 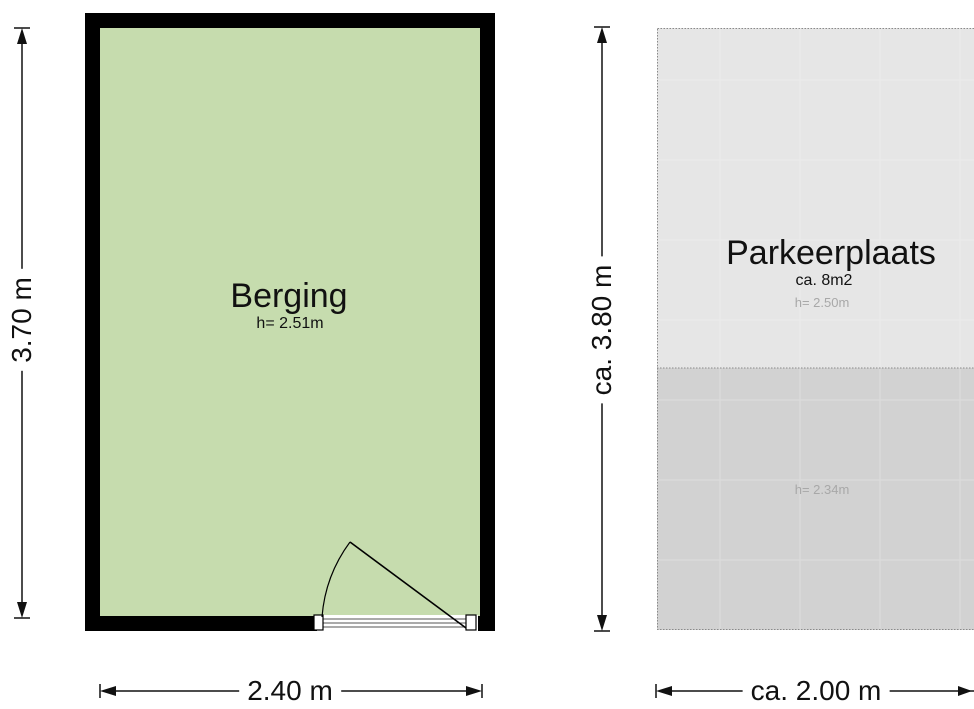 I want to click on door-jamb-right, so click(x=471, y=622).